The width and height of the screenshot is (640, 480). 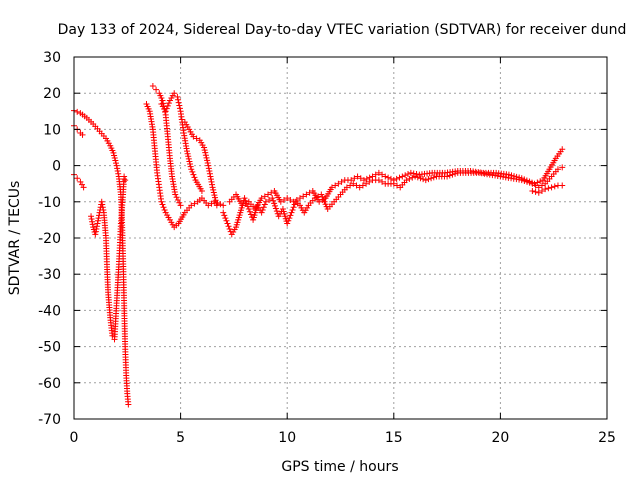 What do you see at coordinates (56, 167) in the screenshot?
I see `y-tick-label: 0` at bounding box center [56, 167].